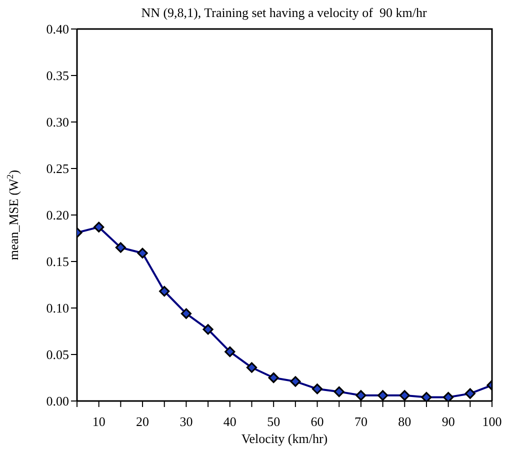  Describe the element at coordinates (143, 422) in the screenshot. I see `x-tick-label: 20` at that location.